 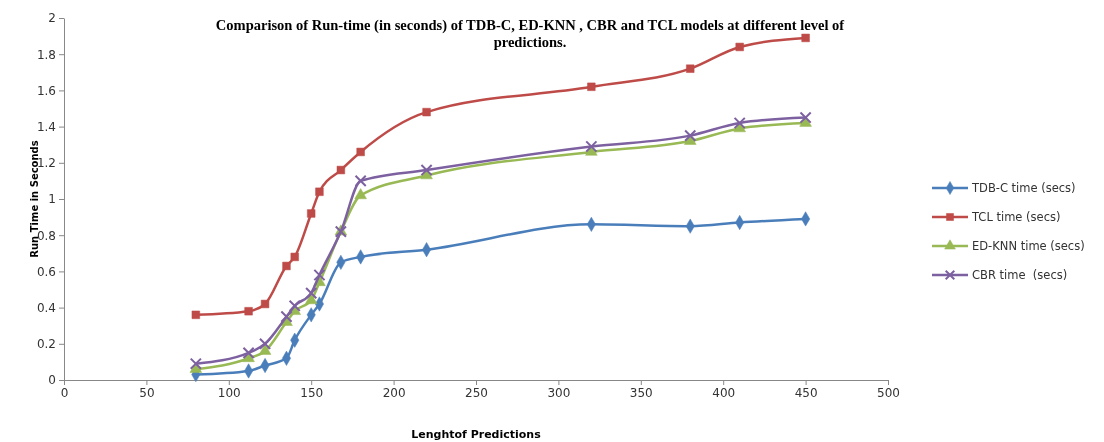 I want to click on legend-label: ED-KNN time (secs), so click(x=1028, y=246).